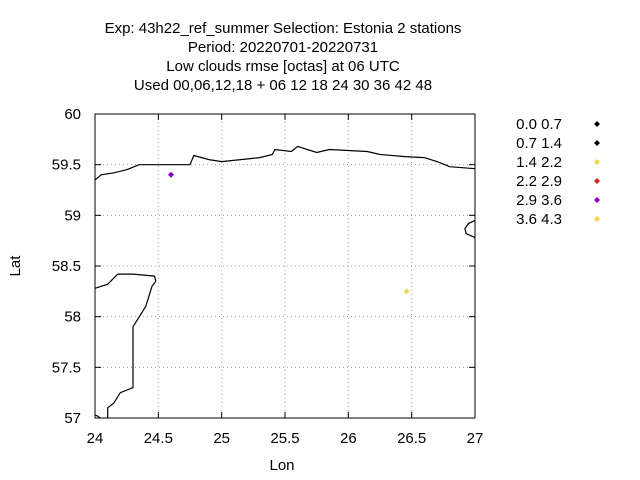  Describe the element at coordinates (66, 367) in the screenshot. I see `y-tick-label: 57.5` at that location.